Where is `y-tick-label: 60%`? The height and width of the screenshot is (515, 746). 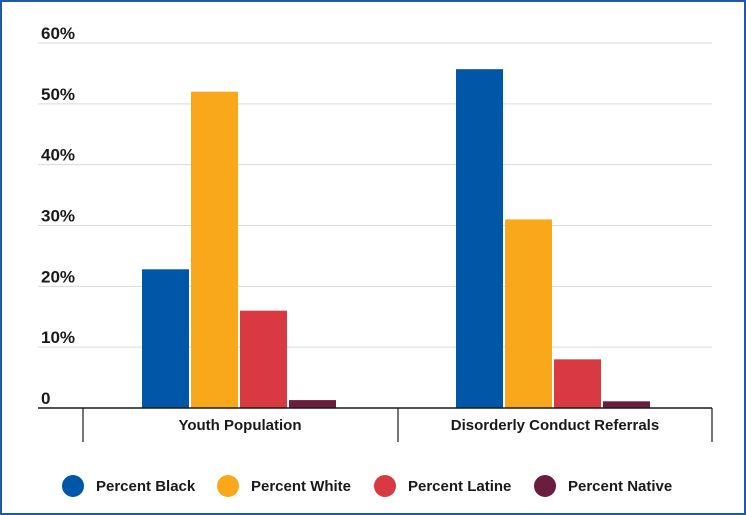
y-tick-label: 60% is located at coordinates (58, 33).